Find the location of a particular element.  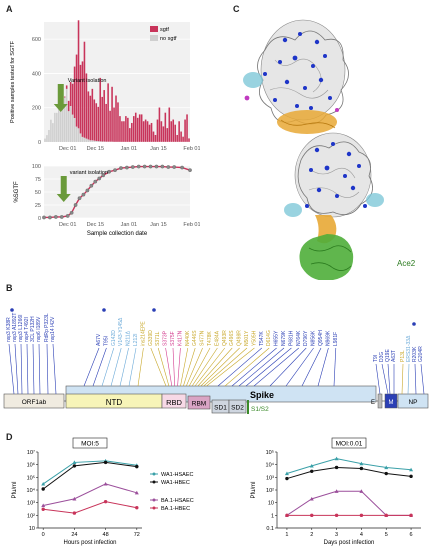

orf1ab-mutation-label: nsp6 I189V is located at coordinates (39, 329).